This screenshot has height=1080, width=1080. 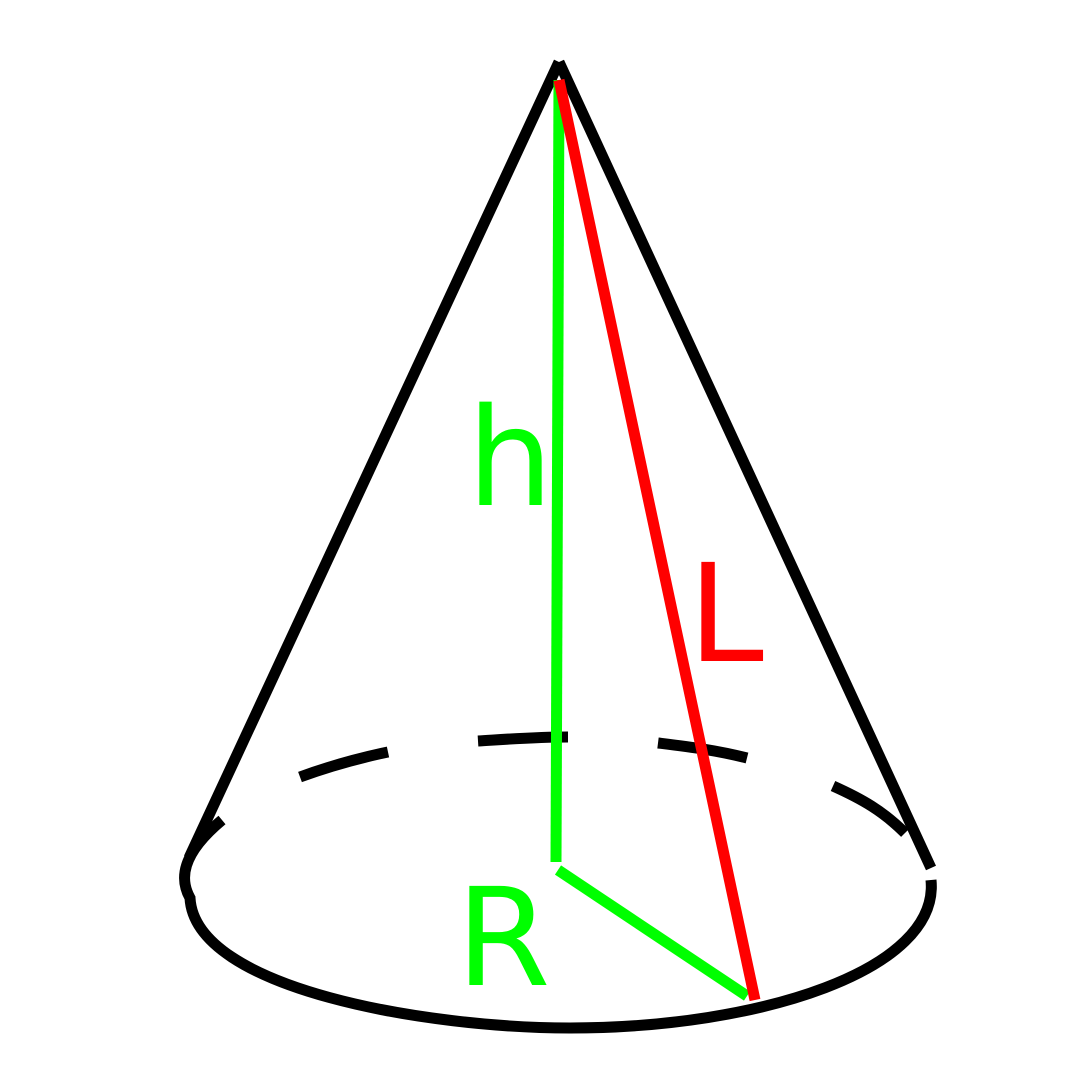 I want to click on radius-label: R, so click(x=503, y=939).